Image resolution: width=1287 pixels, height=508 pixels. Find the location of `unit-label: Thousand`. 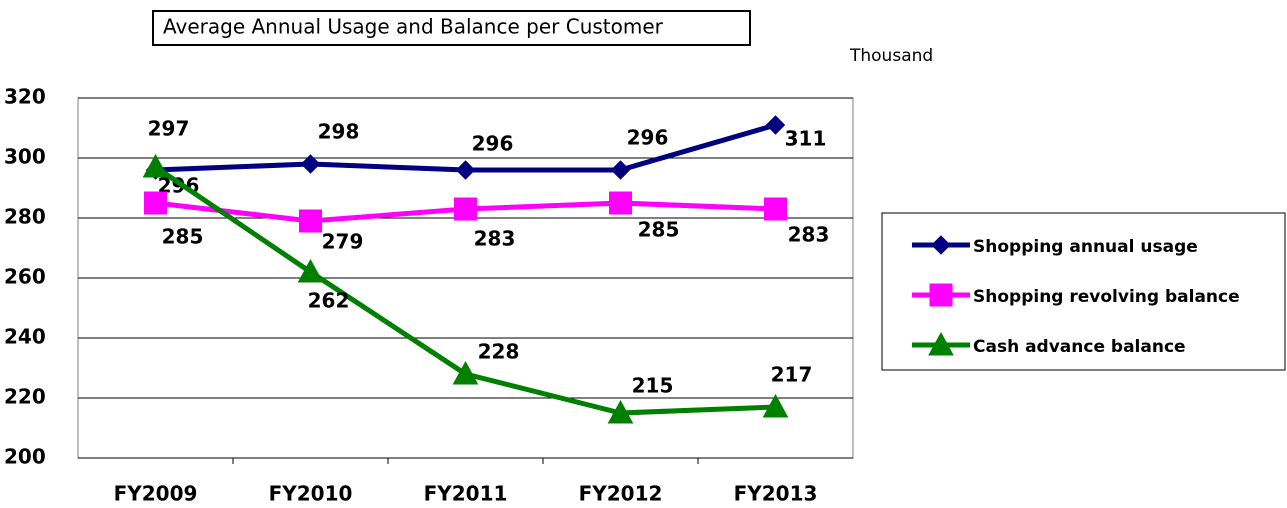

unit-label: Thousand is located at coordinates (891, 56).